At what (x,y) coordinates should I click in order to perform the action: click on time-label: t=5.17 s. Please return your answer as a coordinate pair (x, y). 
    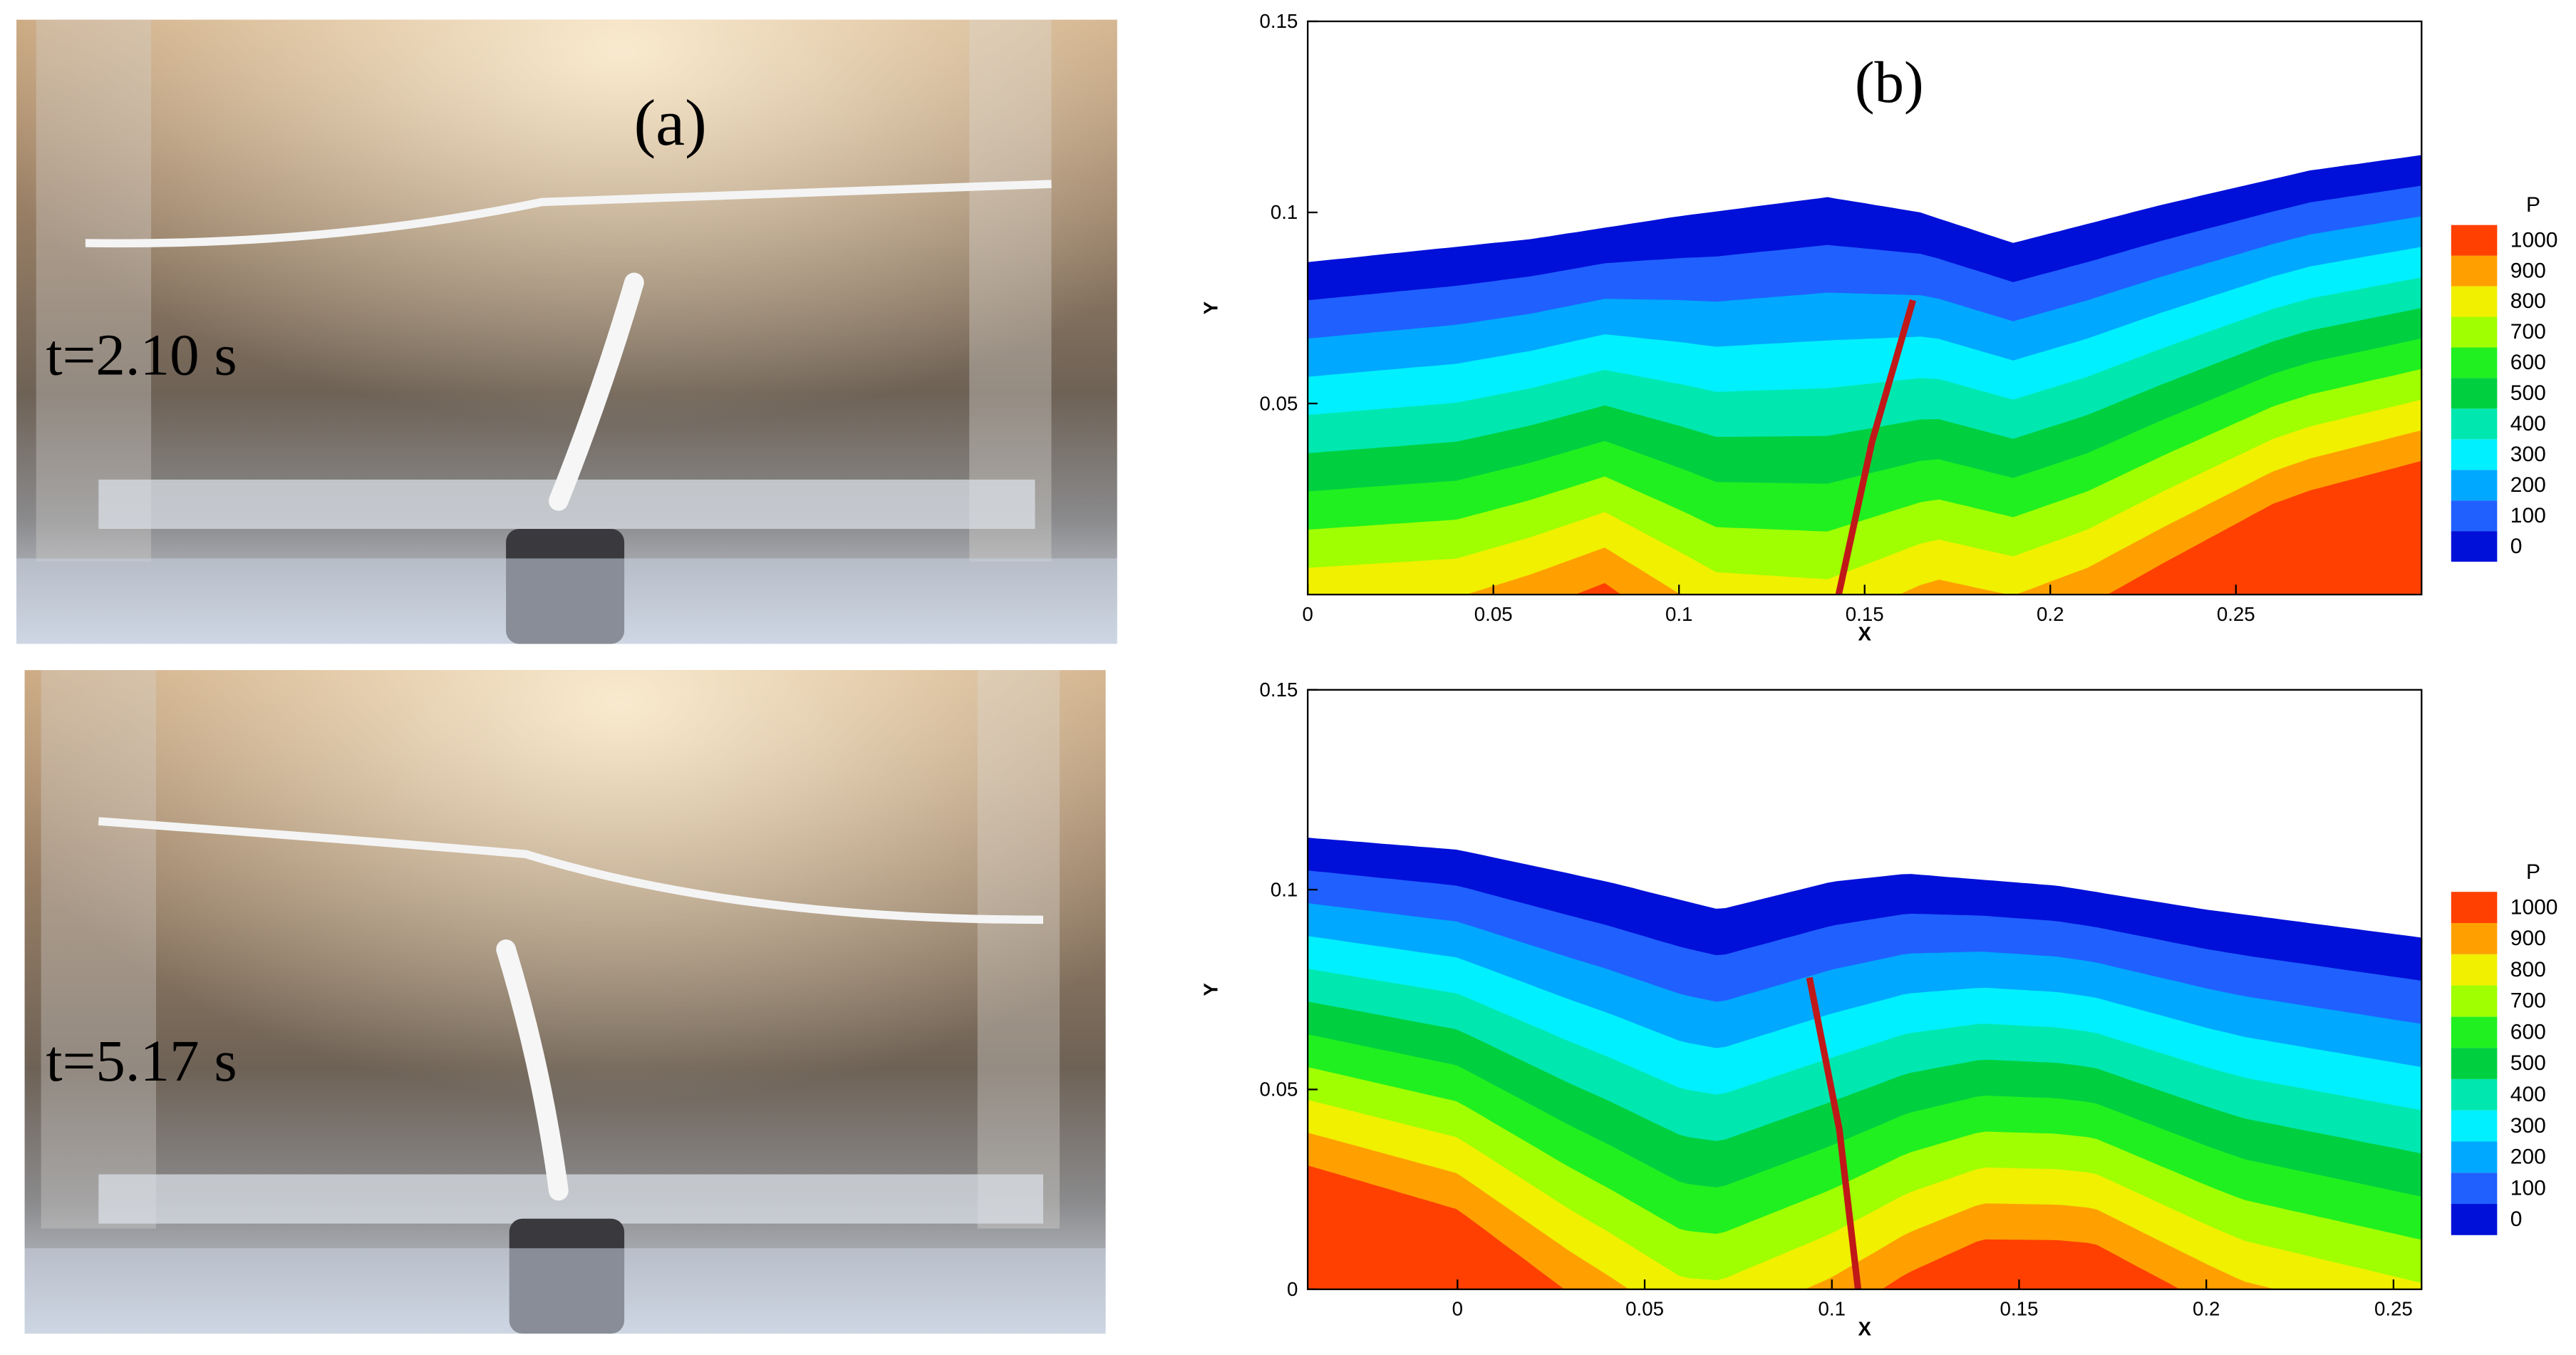
    Looking at the image, I should click on (141, 1060).